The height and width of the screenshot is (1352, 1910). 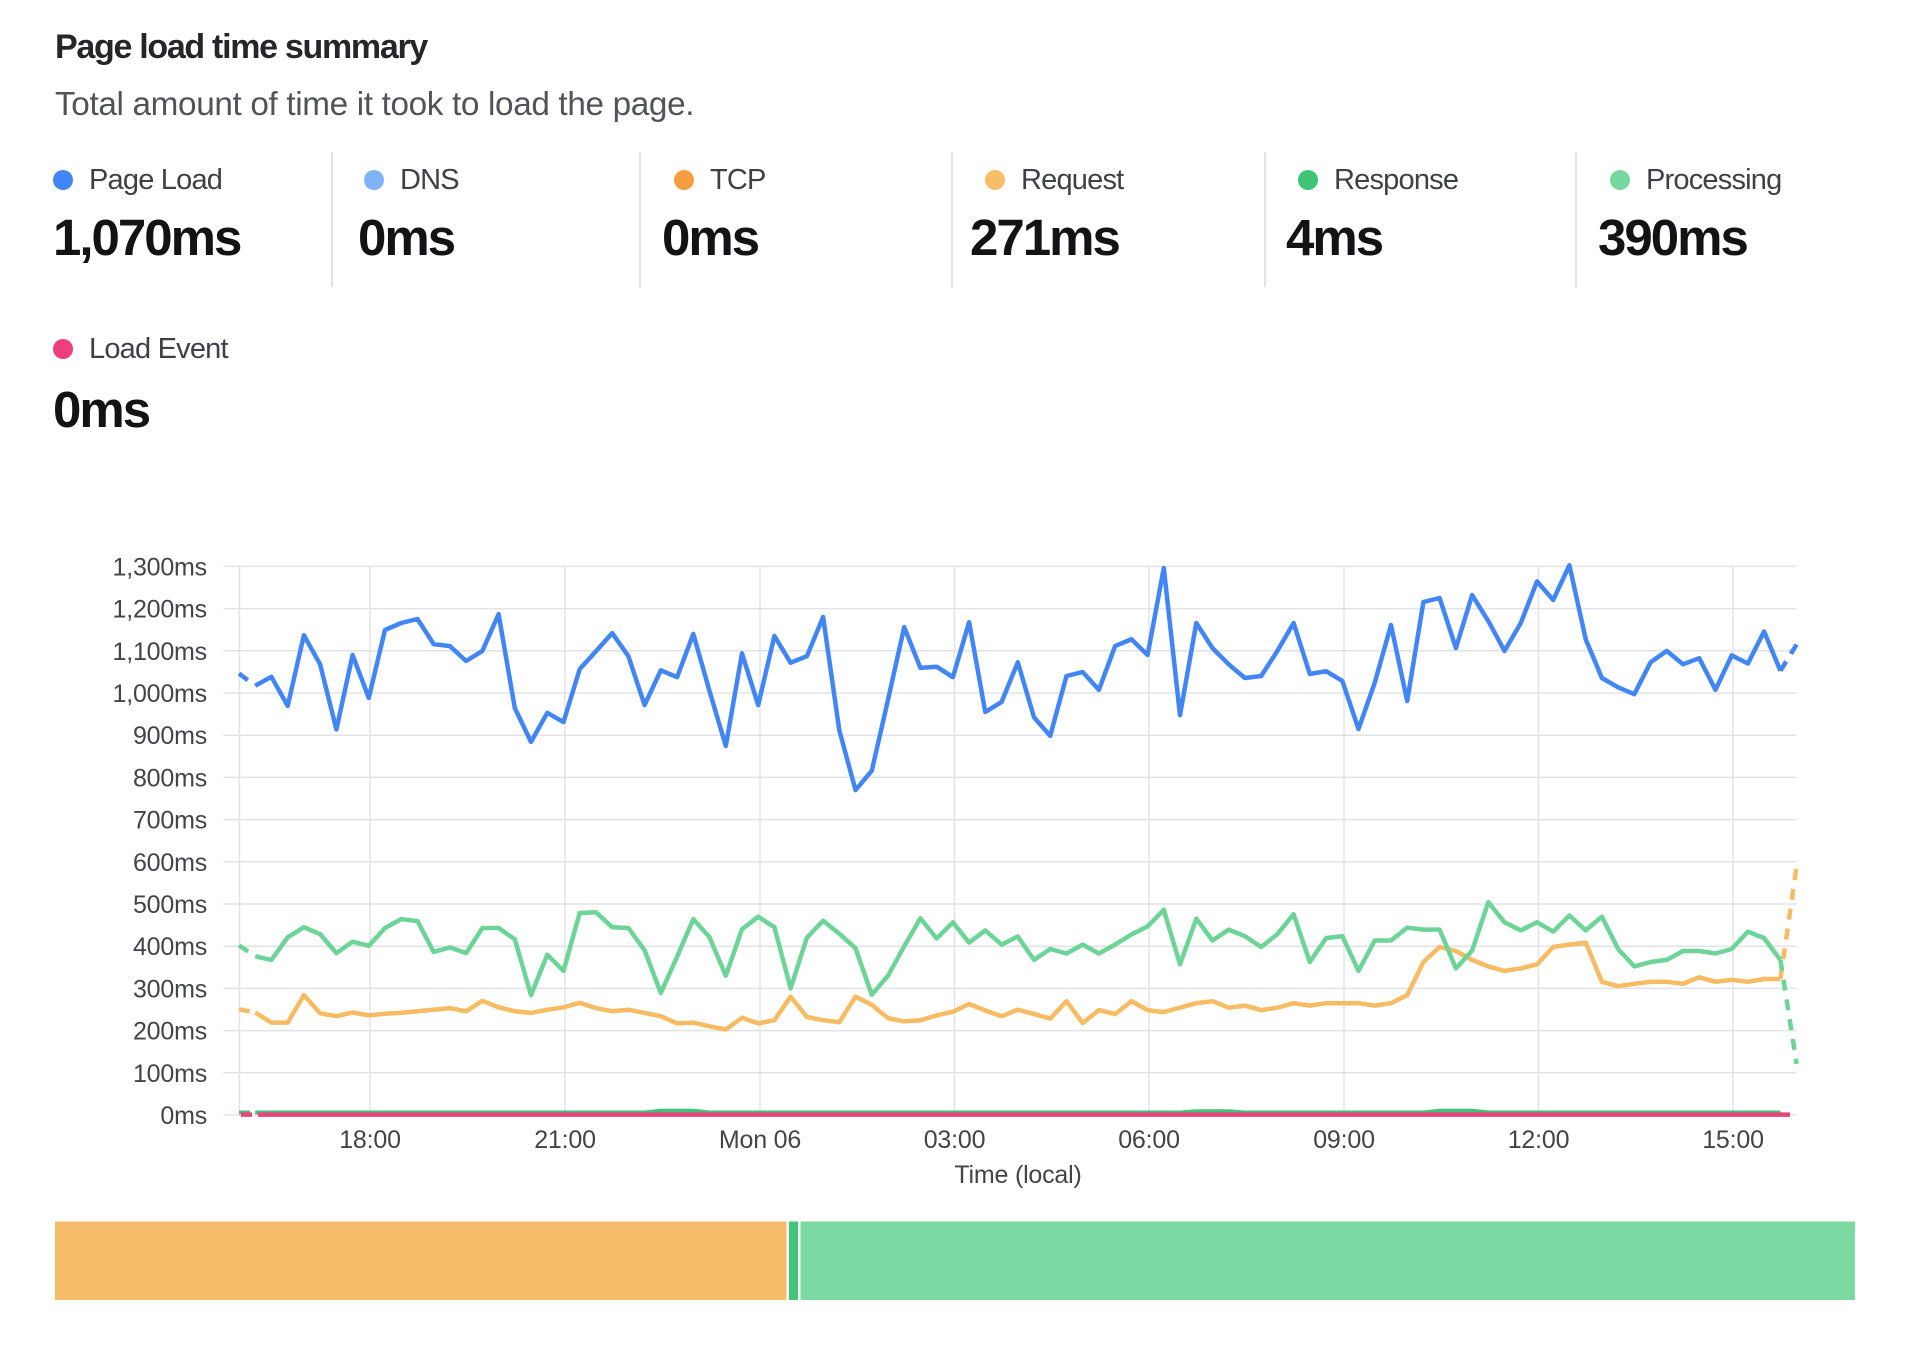 What do you see at coordinates (170, 863) in the screenshot?
I see `svg-text: 600ms` at bounding box center [170, 863].